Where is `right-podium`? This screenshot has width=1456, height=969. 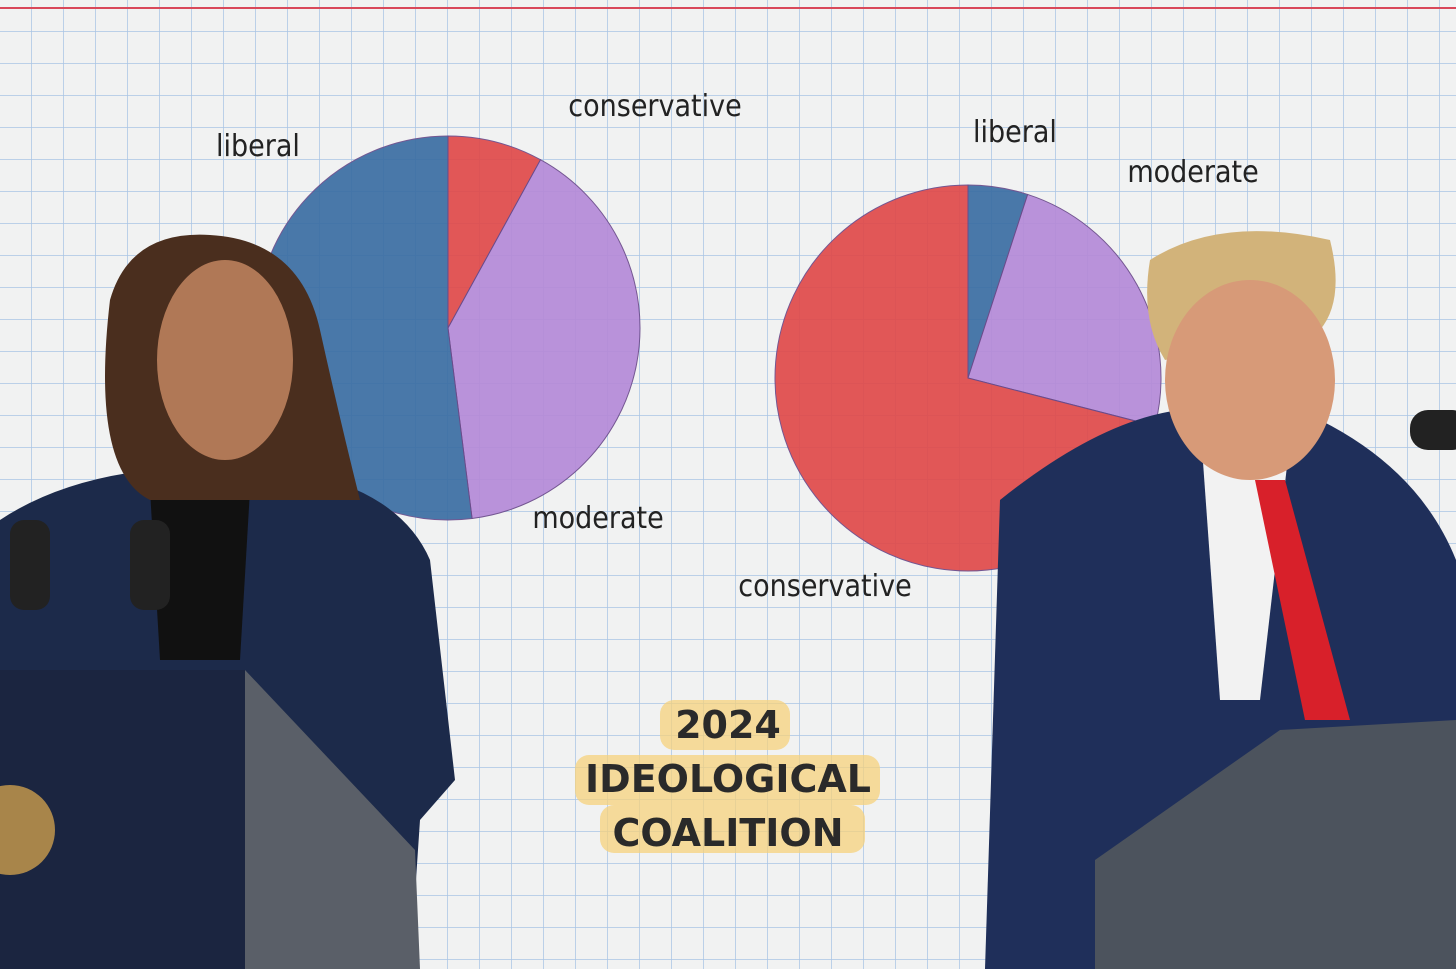 right-podium is located at coordinates (1275, 844).